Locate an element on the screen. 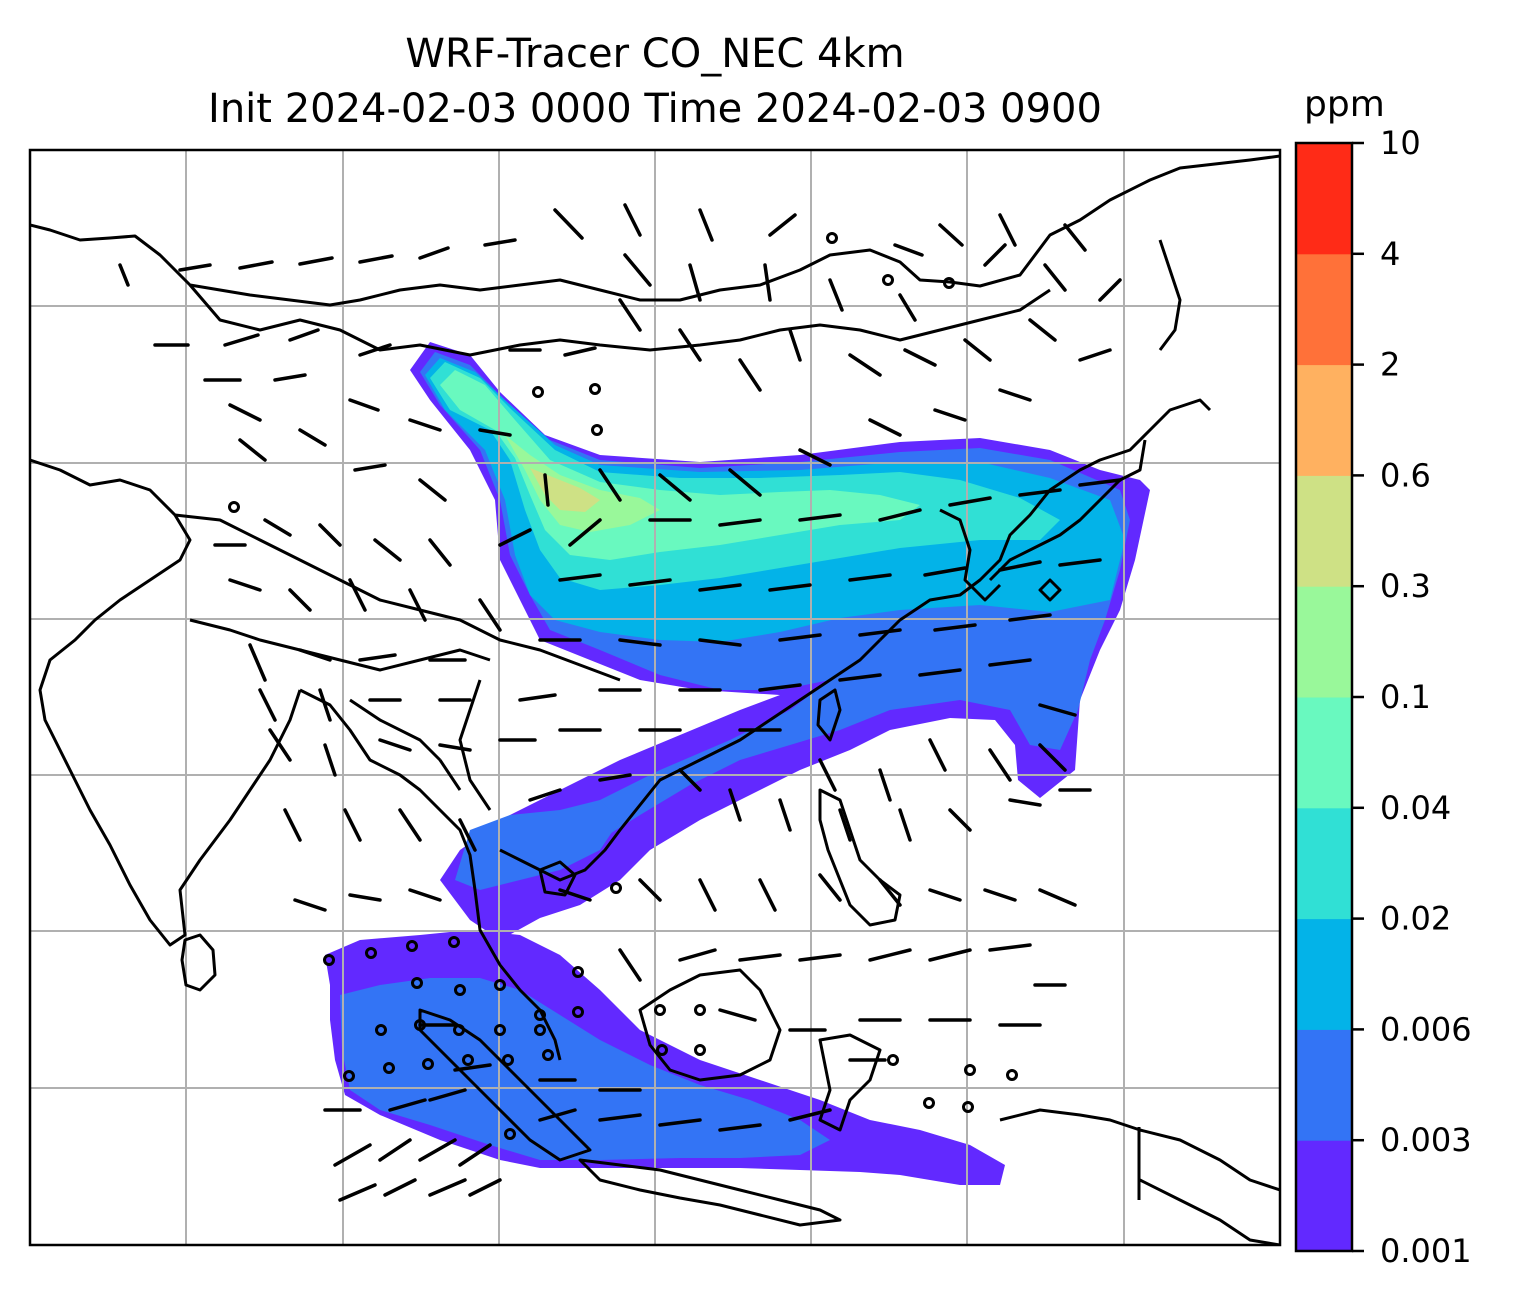 This screenshot has height=1306, width=1528. coast-borneo is located at coordinates (710, 1025).